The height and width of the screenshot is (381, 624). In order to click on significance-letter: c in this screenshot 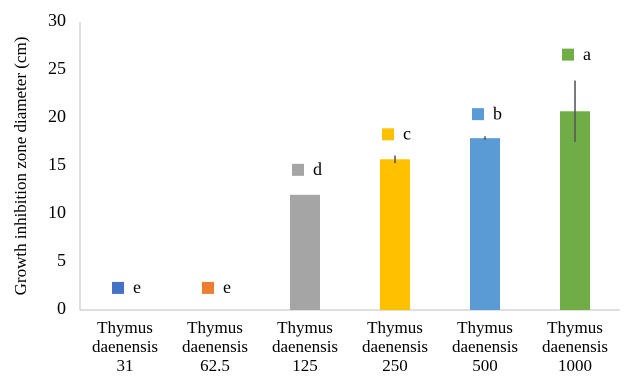, I will do `click(407, 133)`.